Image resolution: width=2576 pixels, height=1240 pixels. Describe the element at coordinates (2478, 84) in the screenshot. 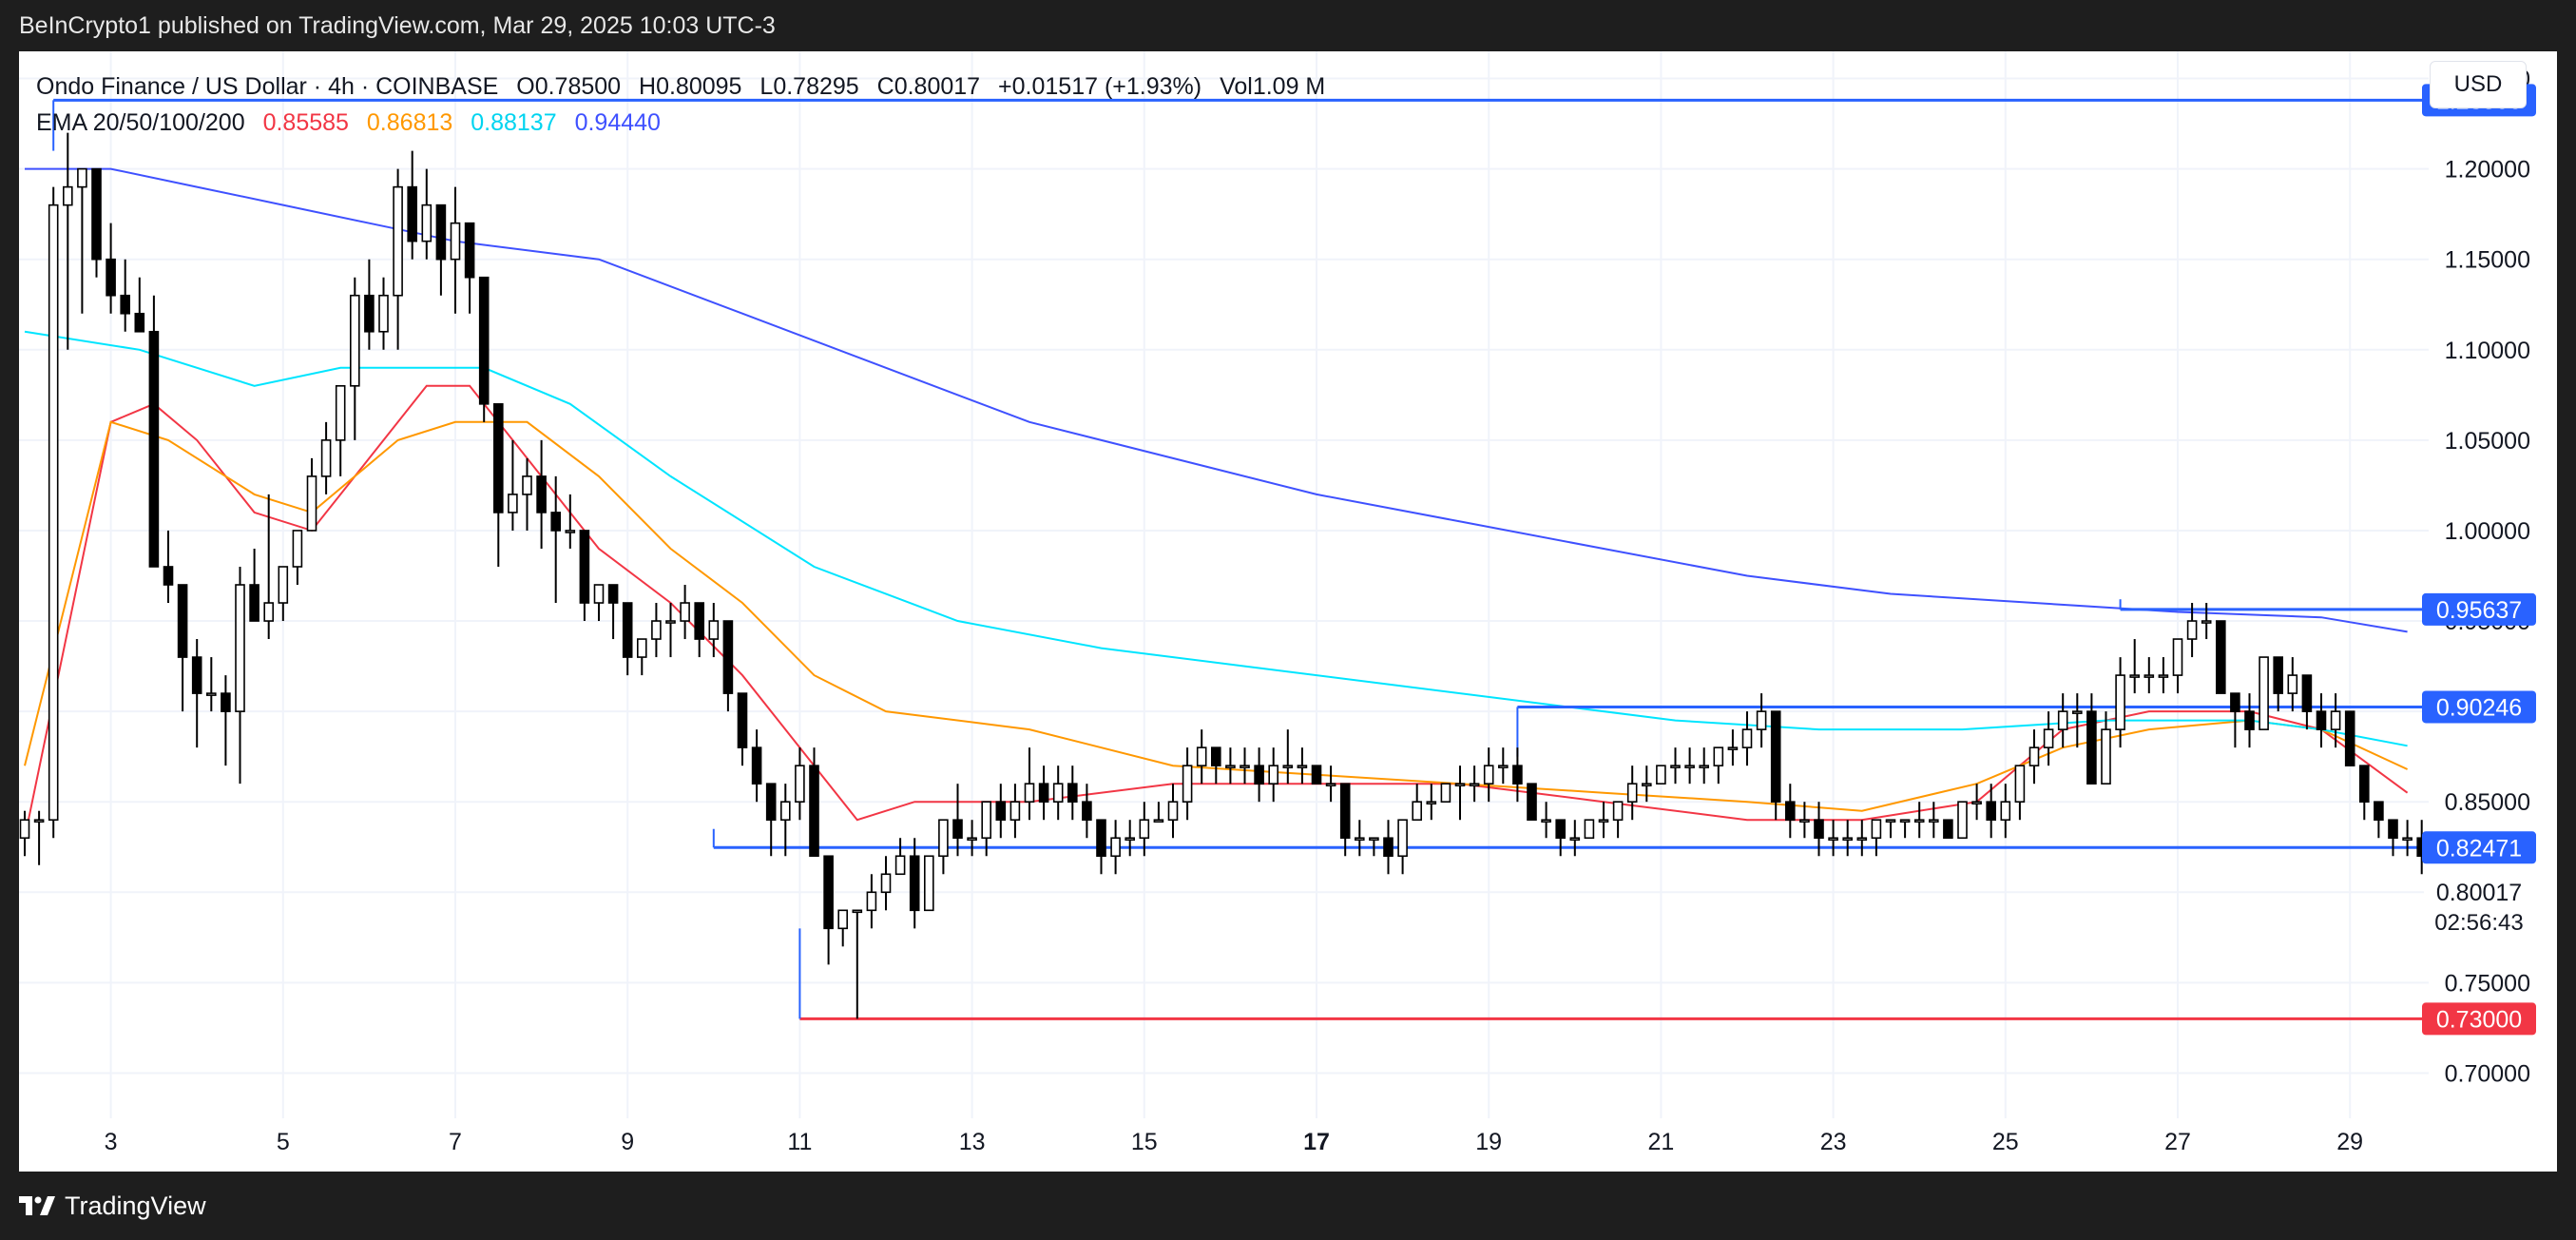

I see `currency-button: USD` at that location.